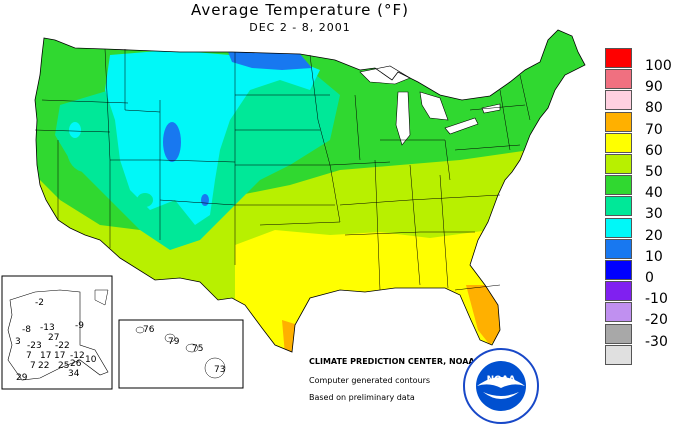 Image resolution: width=678 pixels, height=435 pixels. Describe the element at coordinates (461, 126) in the screenshot. I see `lake-erie` at that location.